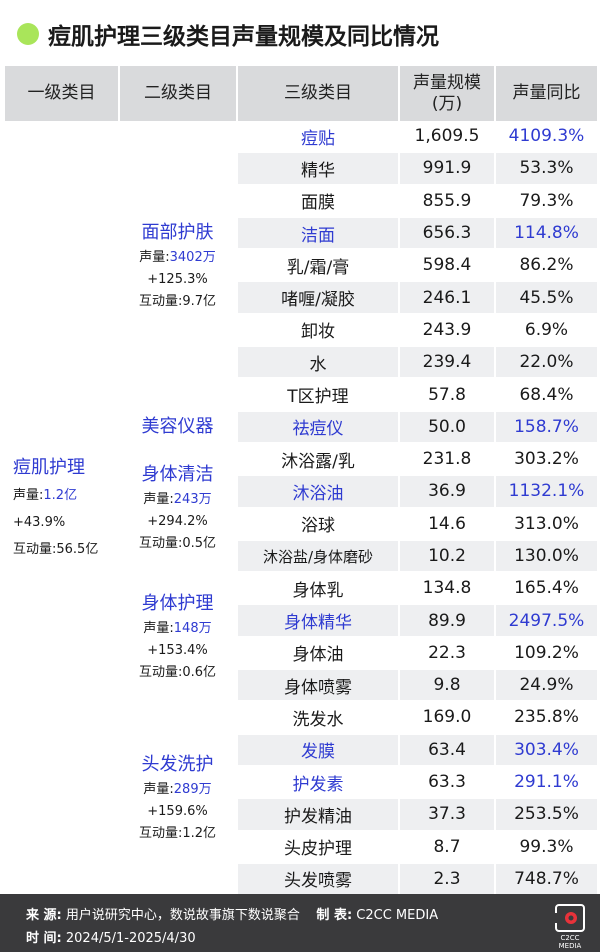  What do you see at coordinates (447, 524) in the screenshot?
I see `volume-cell: 14.6` at bounding box center [447, 524].